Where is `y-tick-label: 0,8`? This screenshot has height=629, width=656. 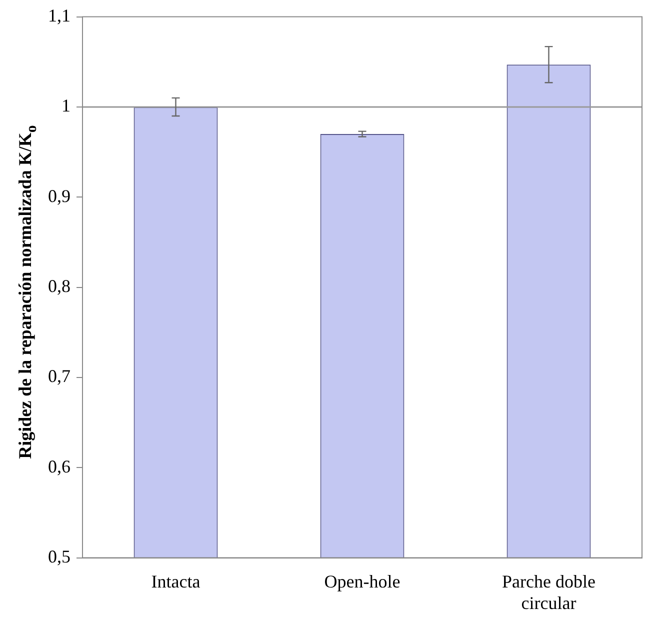
y-tick-label: 0,8 is located at coordinates (59, 286).